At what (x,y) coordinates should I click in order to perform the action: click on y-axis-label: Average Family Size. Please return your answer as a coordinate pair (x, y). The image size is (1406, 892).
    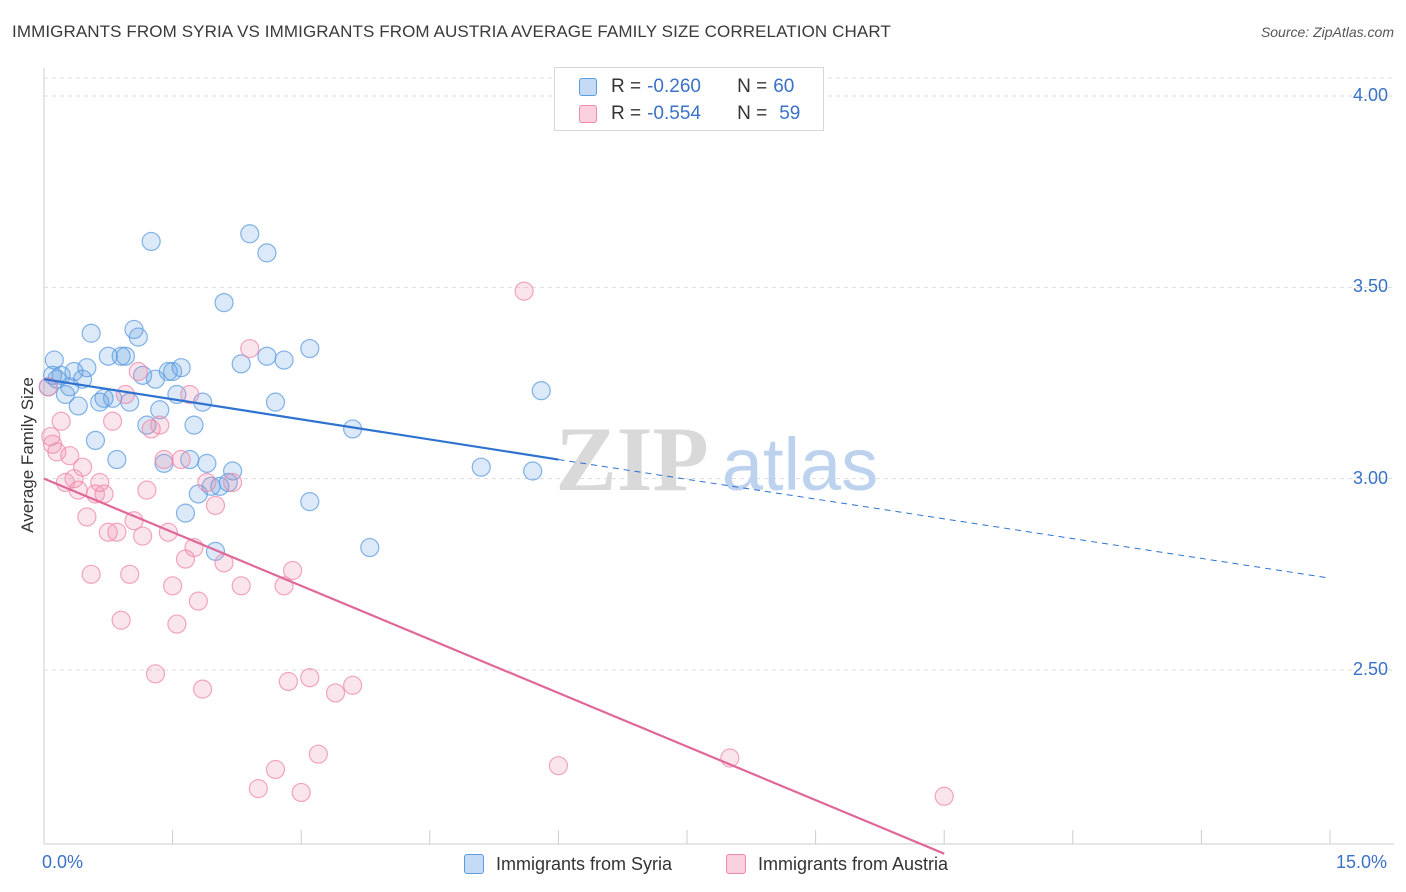
    Looking at the image, I should click on (27, 455).